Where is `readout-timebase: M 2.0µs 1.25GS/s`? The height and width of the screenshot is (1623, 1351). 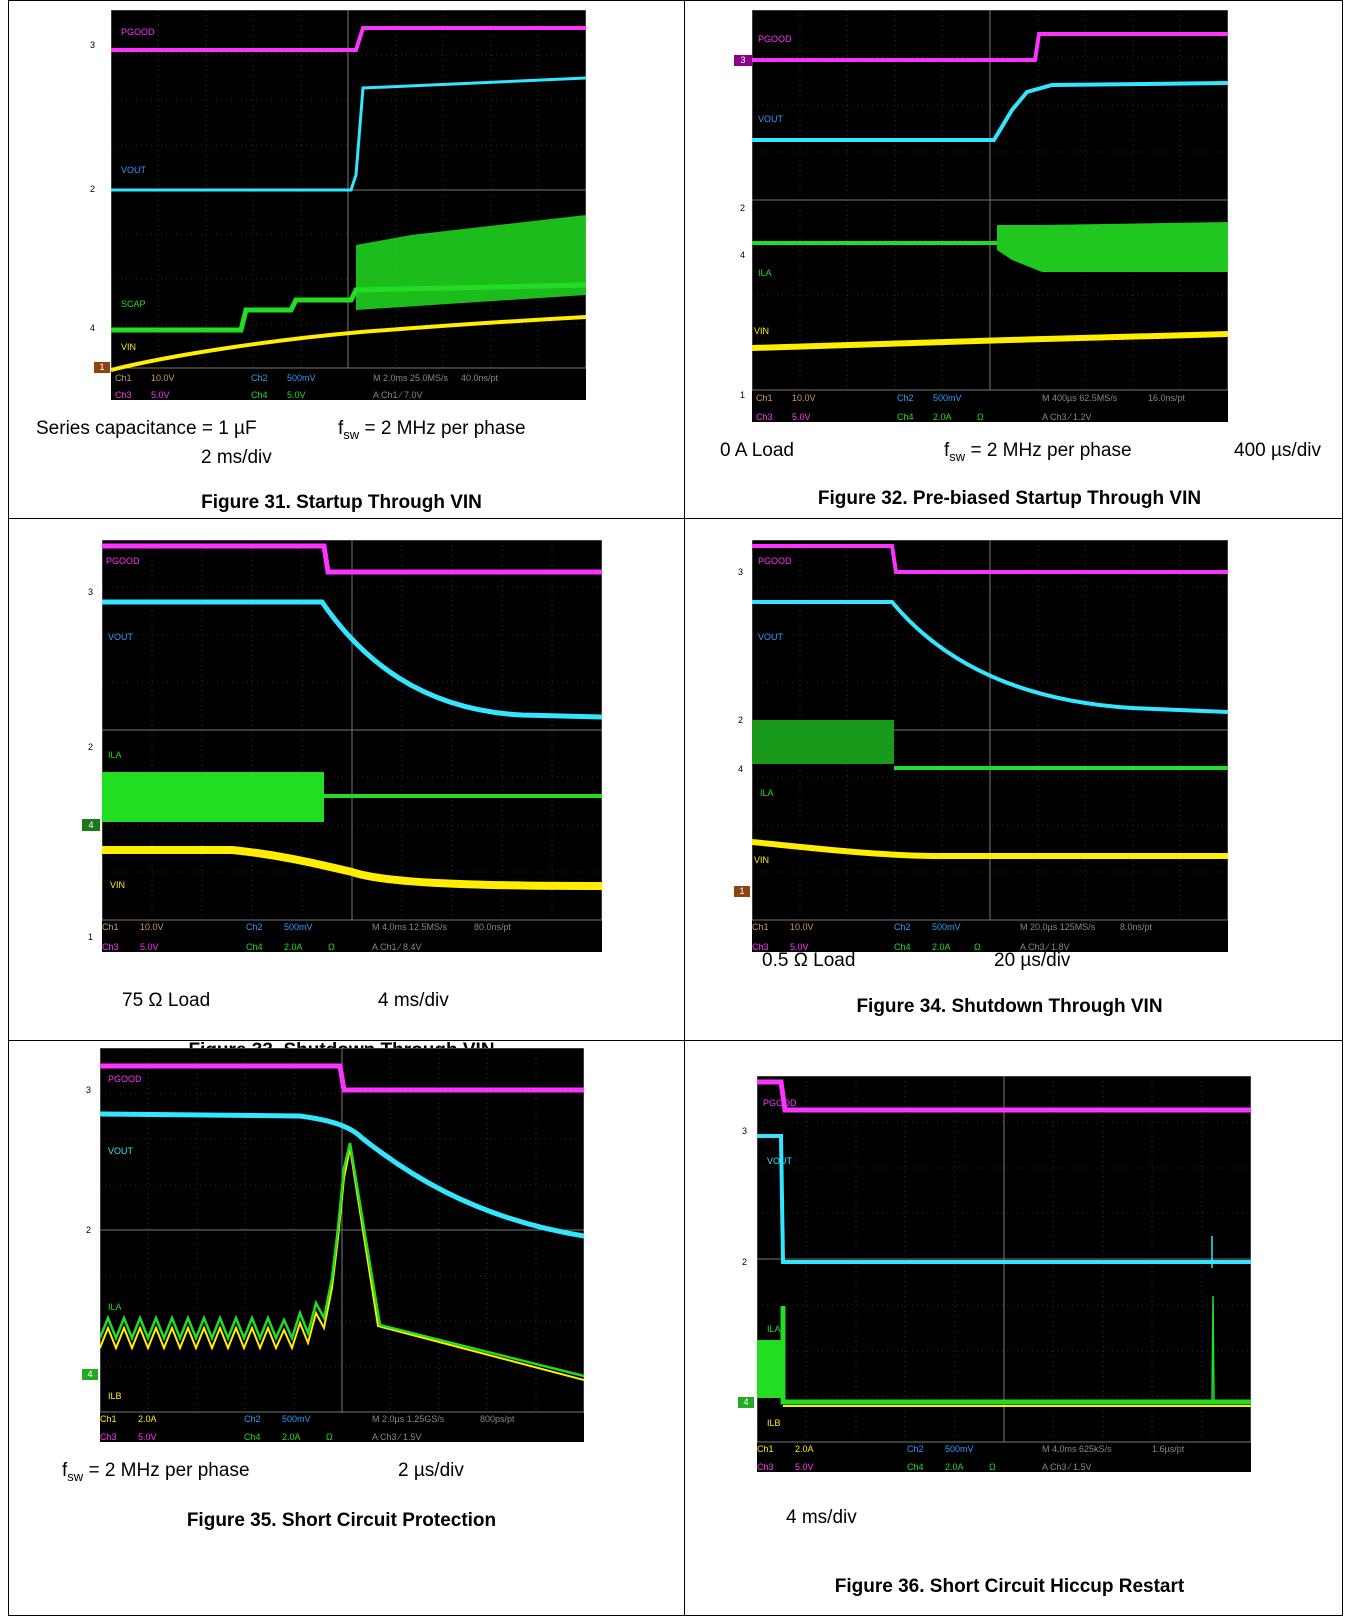 readout-timebase: M 2.0µs 1.25GS/s is located at coordinates (408, 1419).